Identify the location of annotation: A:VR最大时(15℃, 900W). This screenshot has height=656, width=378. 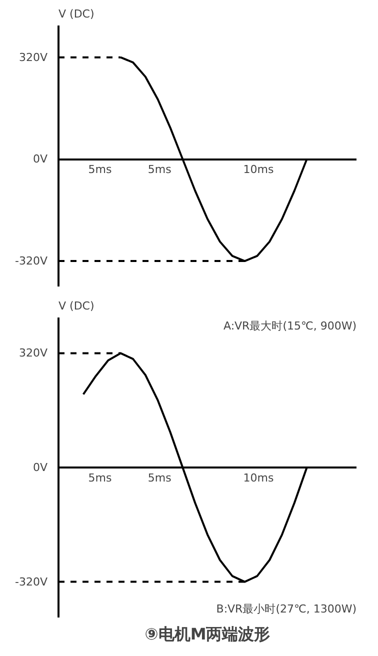
(290, 326).